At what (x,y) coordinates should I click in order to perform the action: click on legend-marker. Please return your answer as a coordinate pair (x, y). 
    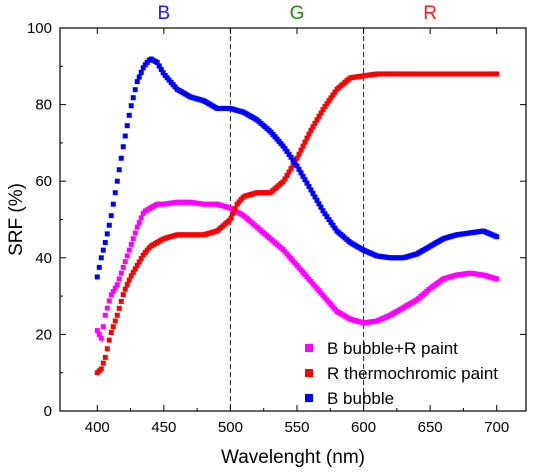
    Looking at the image, I should click on (309, 373).